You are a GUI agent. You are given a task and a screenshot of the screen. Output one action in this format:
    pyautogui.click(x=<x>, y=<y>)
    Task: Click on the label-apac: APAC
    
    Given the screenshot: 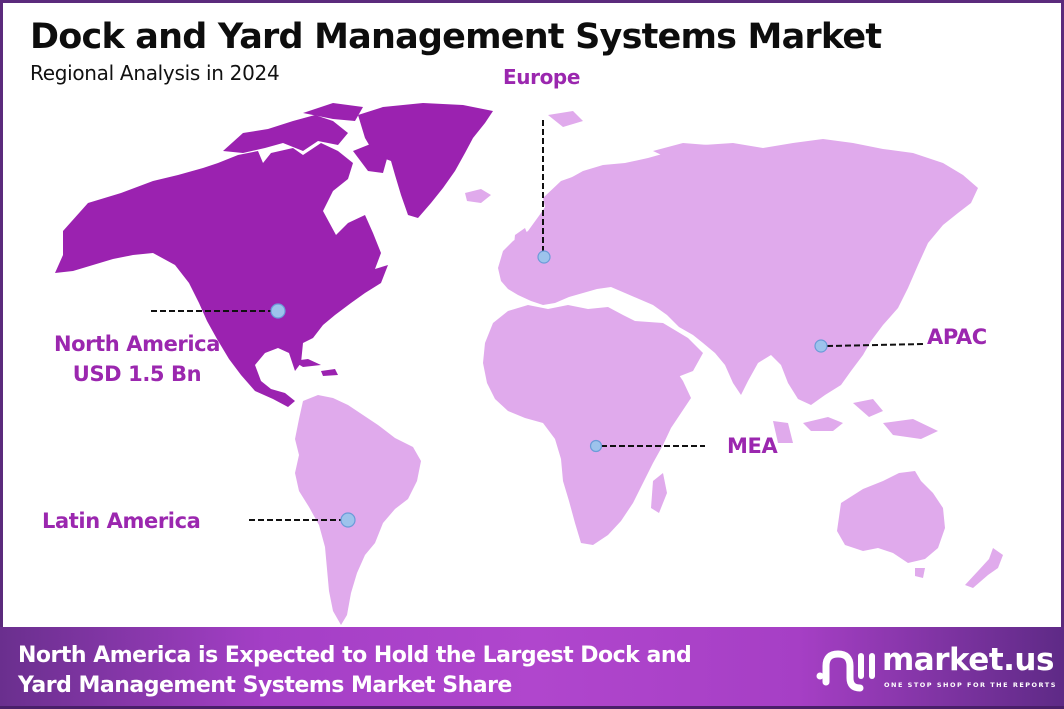 What is the action you would take?
    pyautogui.click(x=957, y=337)
    